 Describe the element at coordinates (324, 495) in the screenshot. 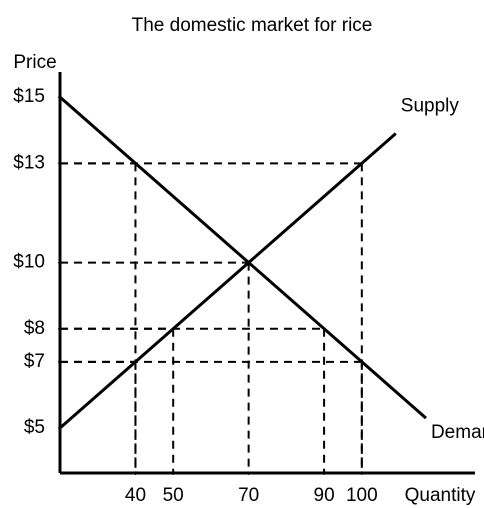

I see `x-tick-label: 90` at that location.